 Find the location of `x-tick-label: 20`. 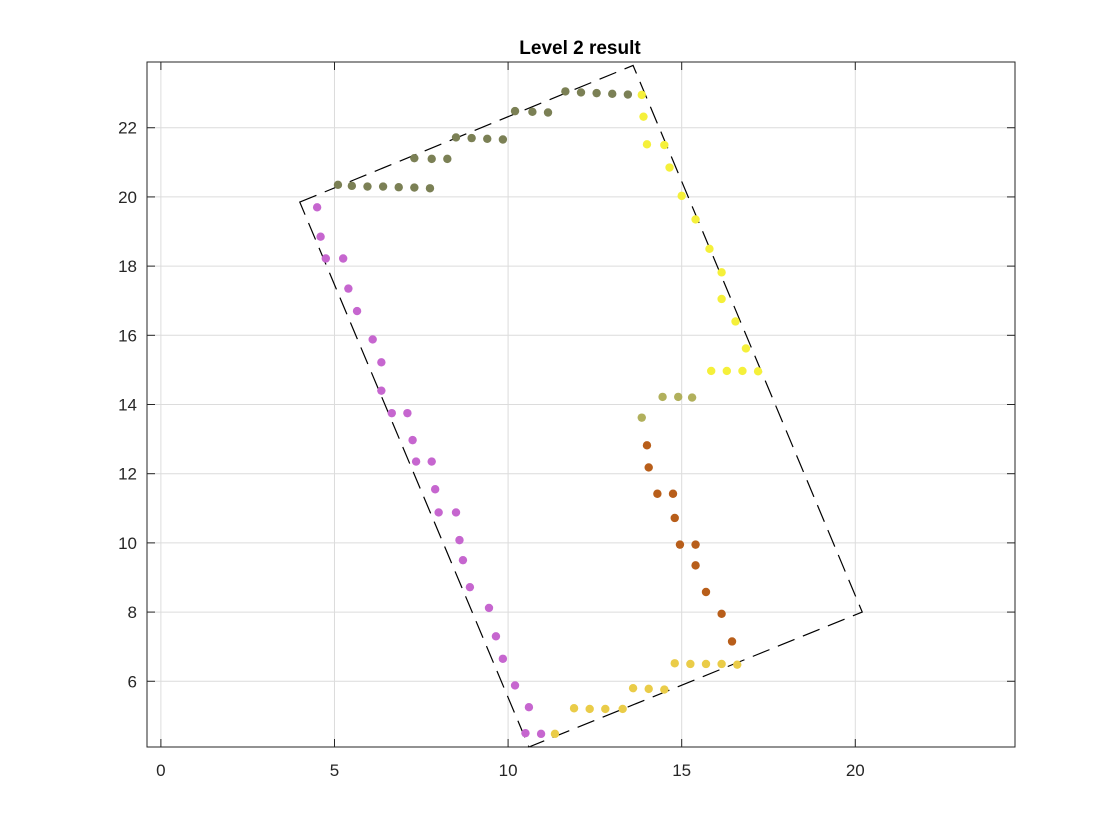

x-tick-label: 20 is located at coordinates (855, 770).